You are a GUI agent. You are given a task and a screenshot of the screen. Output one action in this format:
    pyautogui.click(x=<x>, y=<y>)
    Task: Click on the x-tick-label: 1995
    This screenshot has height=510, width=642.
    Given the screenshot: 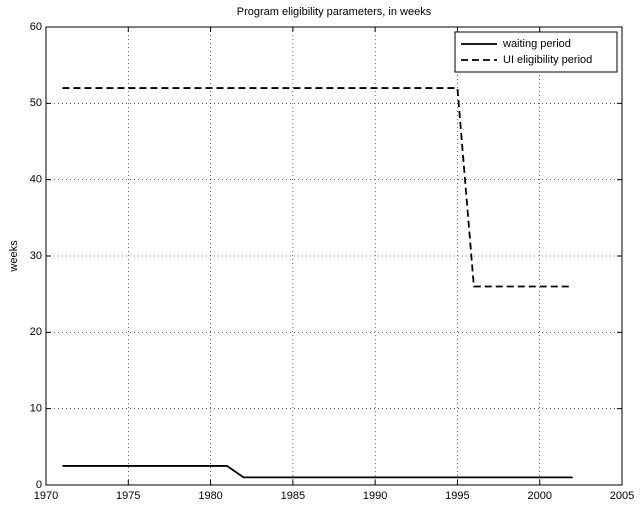 What is the action you would take?
    pyautogui.click(x=457, y=496)
    